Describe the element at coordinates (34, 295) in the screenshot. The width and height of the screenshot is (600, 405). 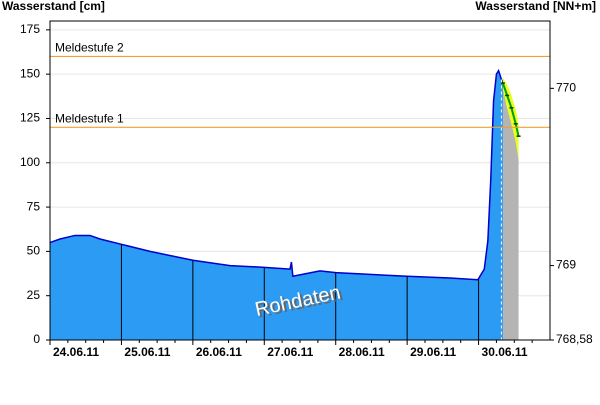
I see `y-tick-label: 25` at that location.